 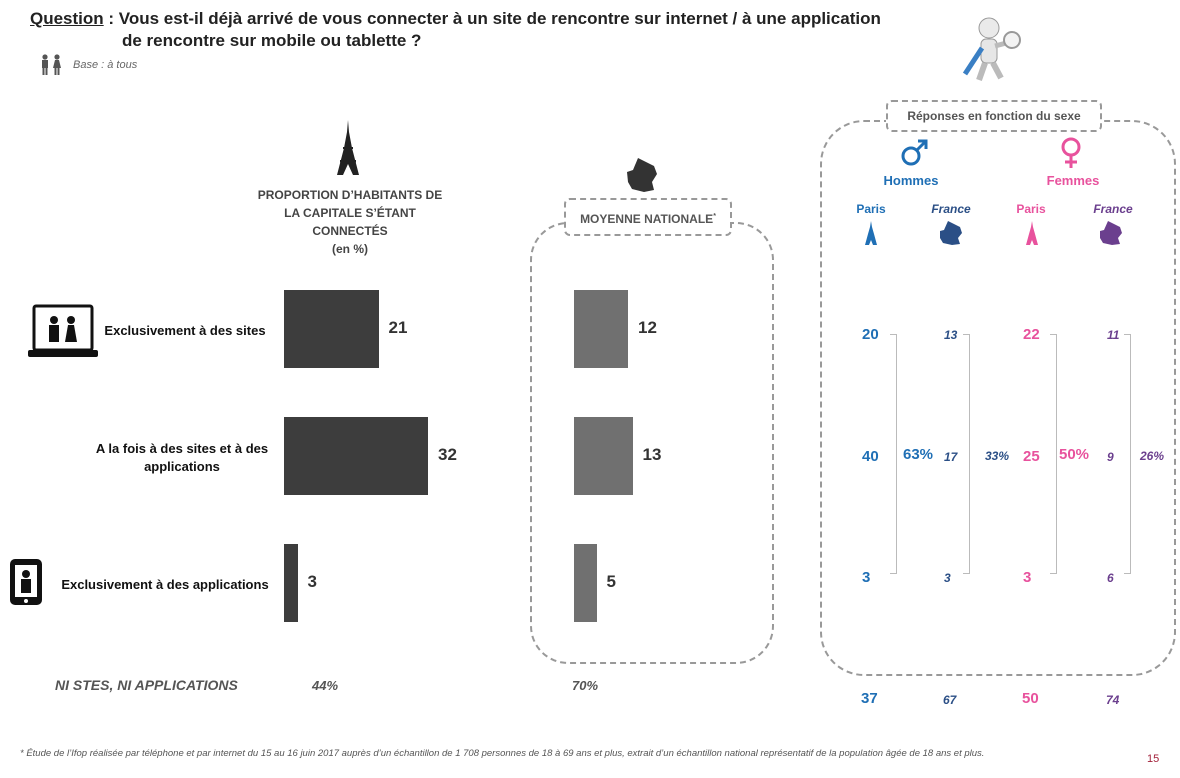 What do you see at coordinates (165, 584) in the screenshot?
I see `row-label-apps: Exclusivement à des applications` at bounding box center [165, 584].